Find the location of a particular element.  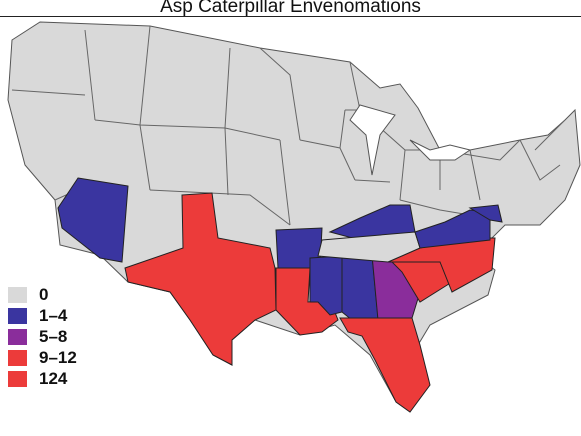

legend-item: 0 is located at coordinates (42, 294).